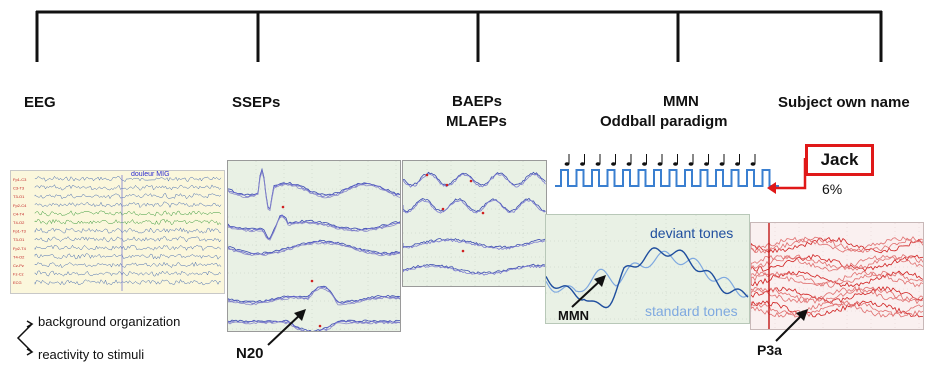 This screenshot has height=365, width=925. What do you see at coordinates (250, 353) in the screenshot?
I see `annotation-n20: N20` at bounding box center [250, 353].